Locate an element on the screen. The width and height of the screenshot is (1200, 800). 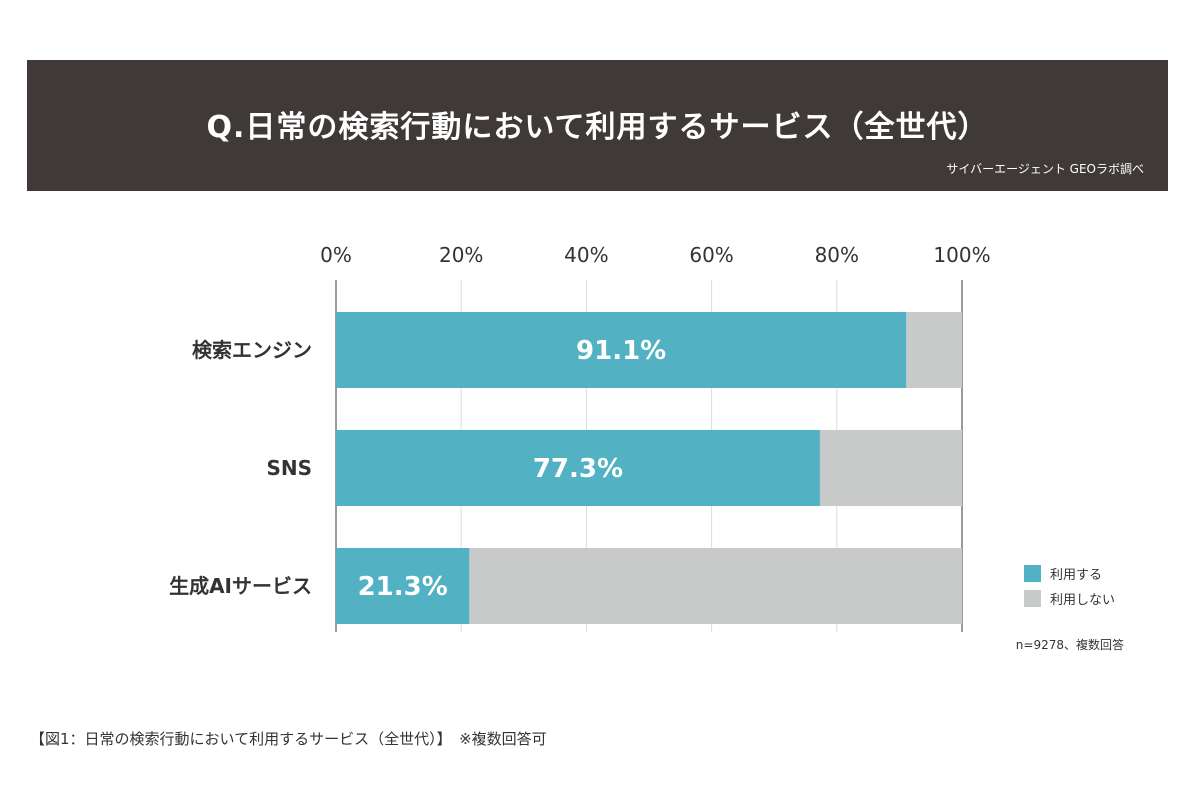
x-tick-label: 40% is located at coordinates (586, 255).